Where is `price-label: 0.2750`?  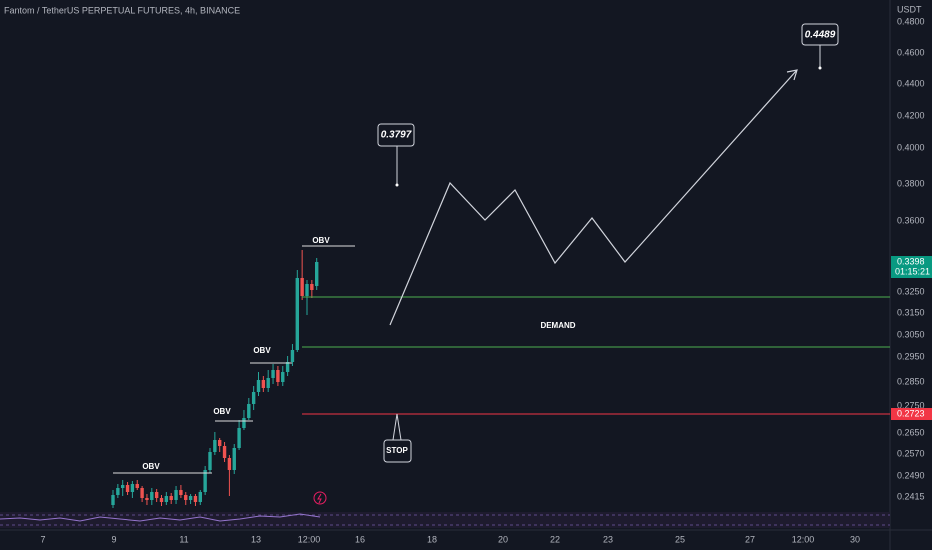 price-label: 0.2750 is located at coordinates (911, 405).